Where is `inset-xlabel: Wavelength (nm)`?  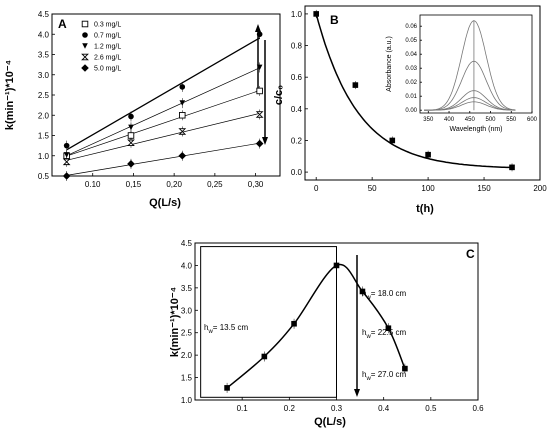 inset-xlabel: Wavelength (nm) is located at coordinates (475, 129).